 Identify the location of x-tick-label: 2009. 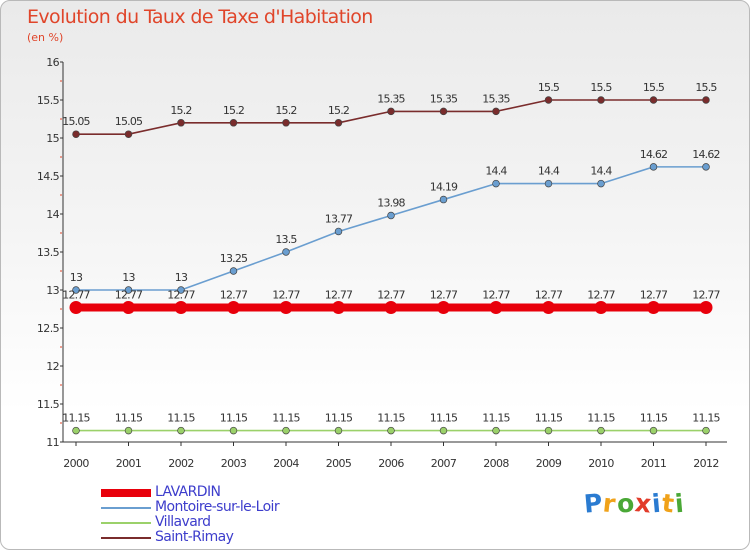
(549, 463).